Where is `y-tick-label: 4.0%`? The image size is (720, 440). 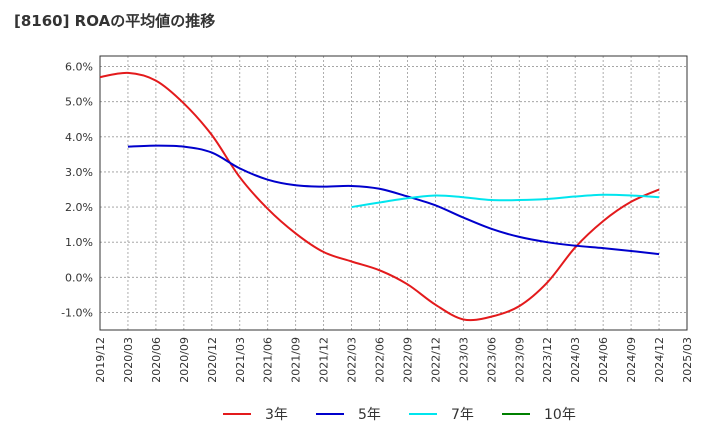
y-tick-label: 4.0% is located at coordinates (79, 137).